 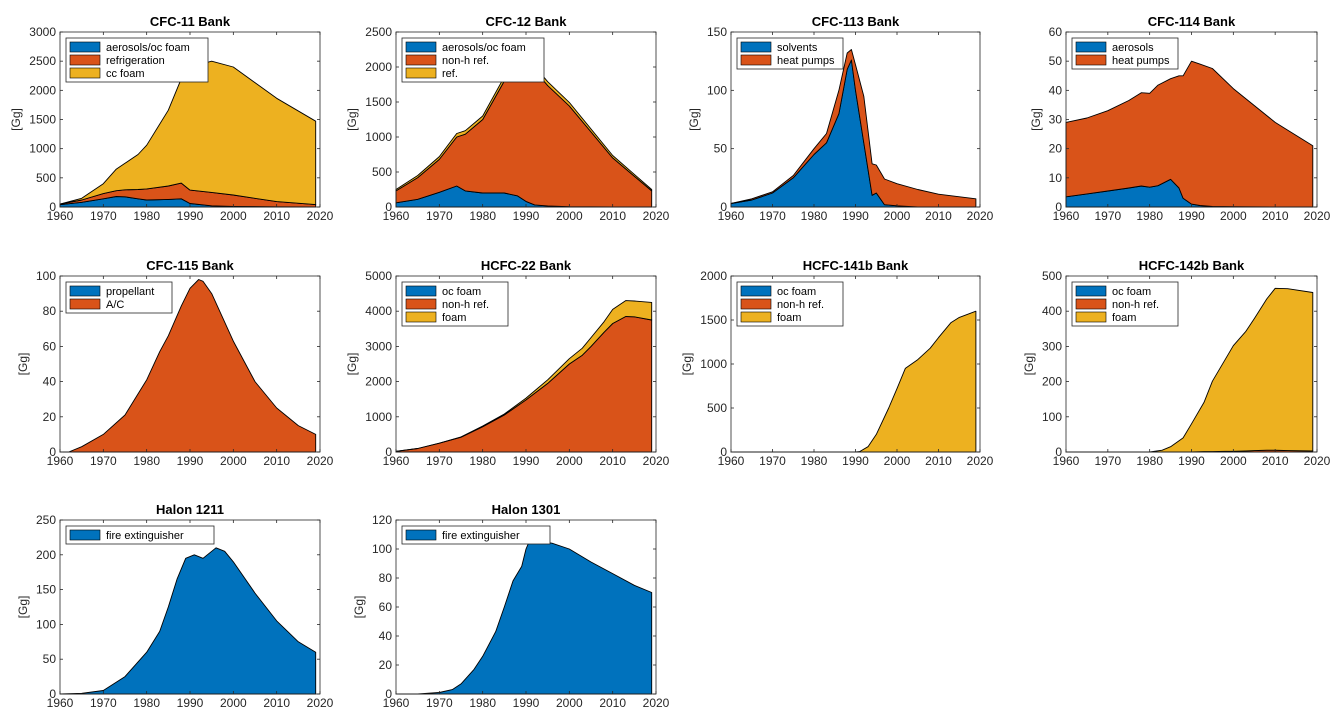 I want to click on legend-label: propellant, so click(x=130, y=292).